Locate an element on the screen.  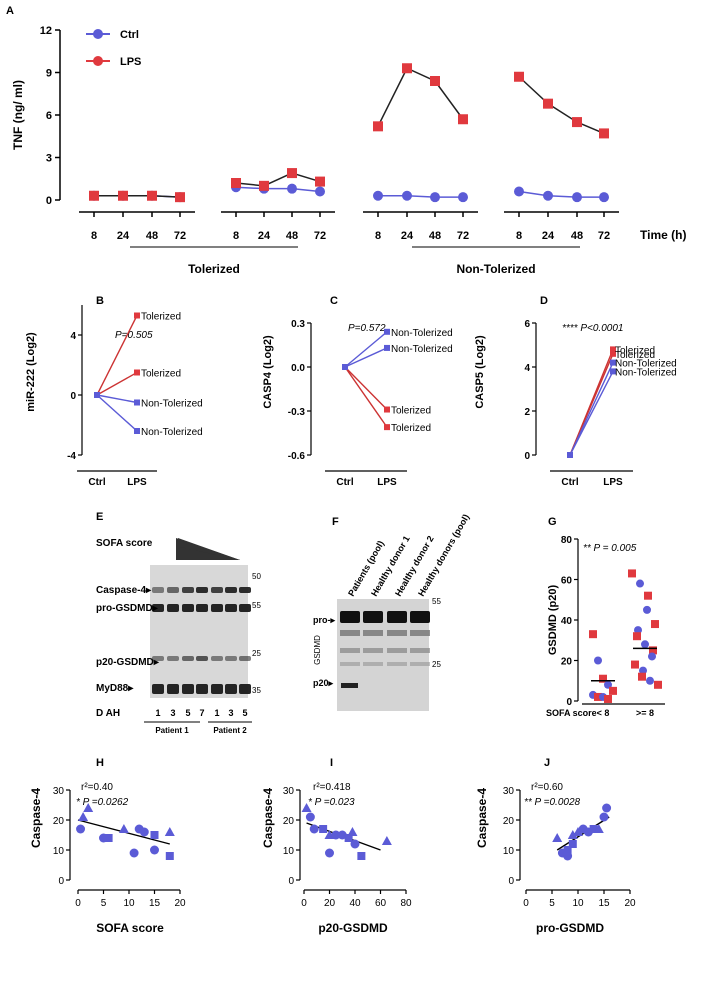
panel-h-x-tick-label: 10 is located at coordinates (129, 903).